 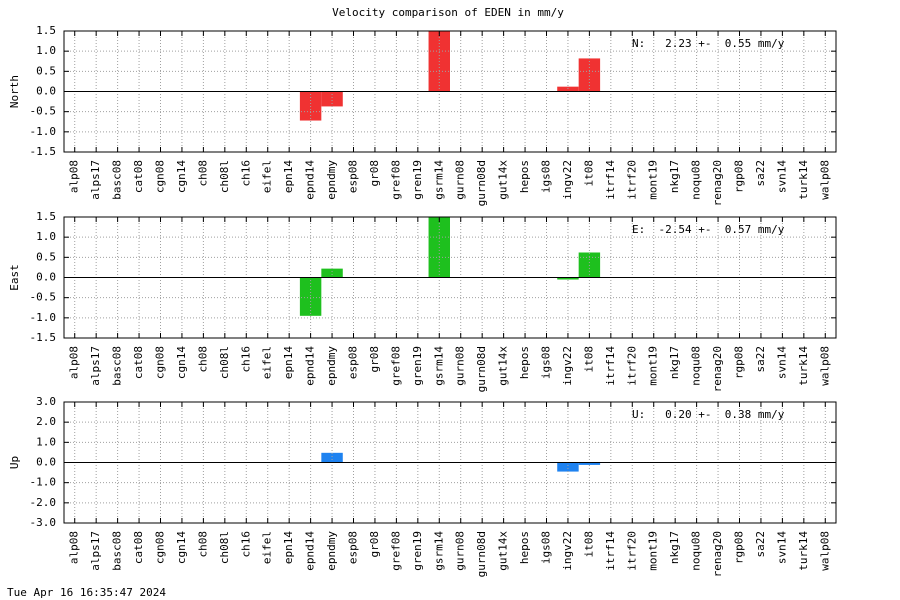 What do you see at coordinates (708, 43) in the screenshot?
I see `annotation: N: 2.23 +- 0.55 mm/y` at bounding box center [708, 43].